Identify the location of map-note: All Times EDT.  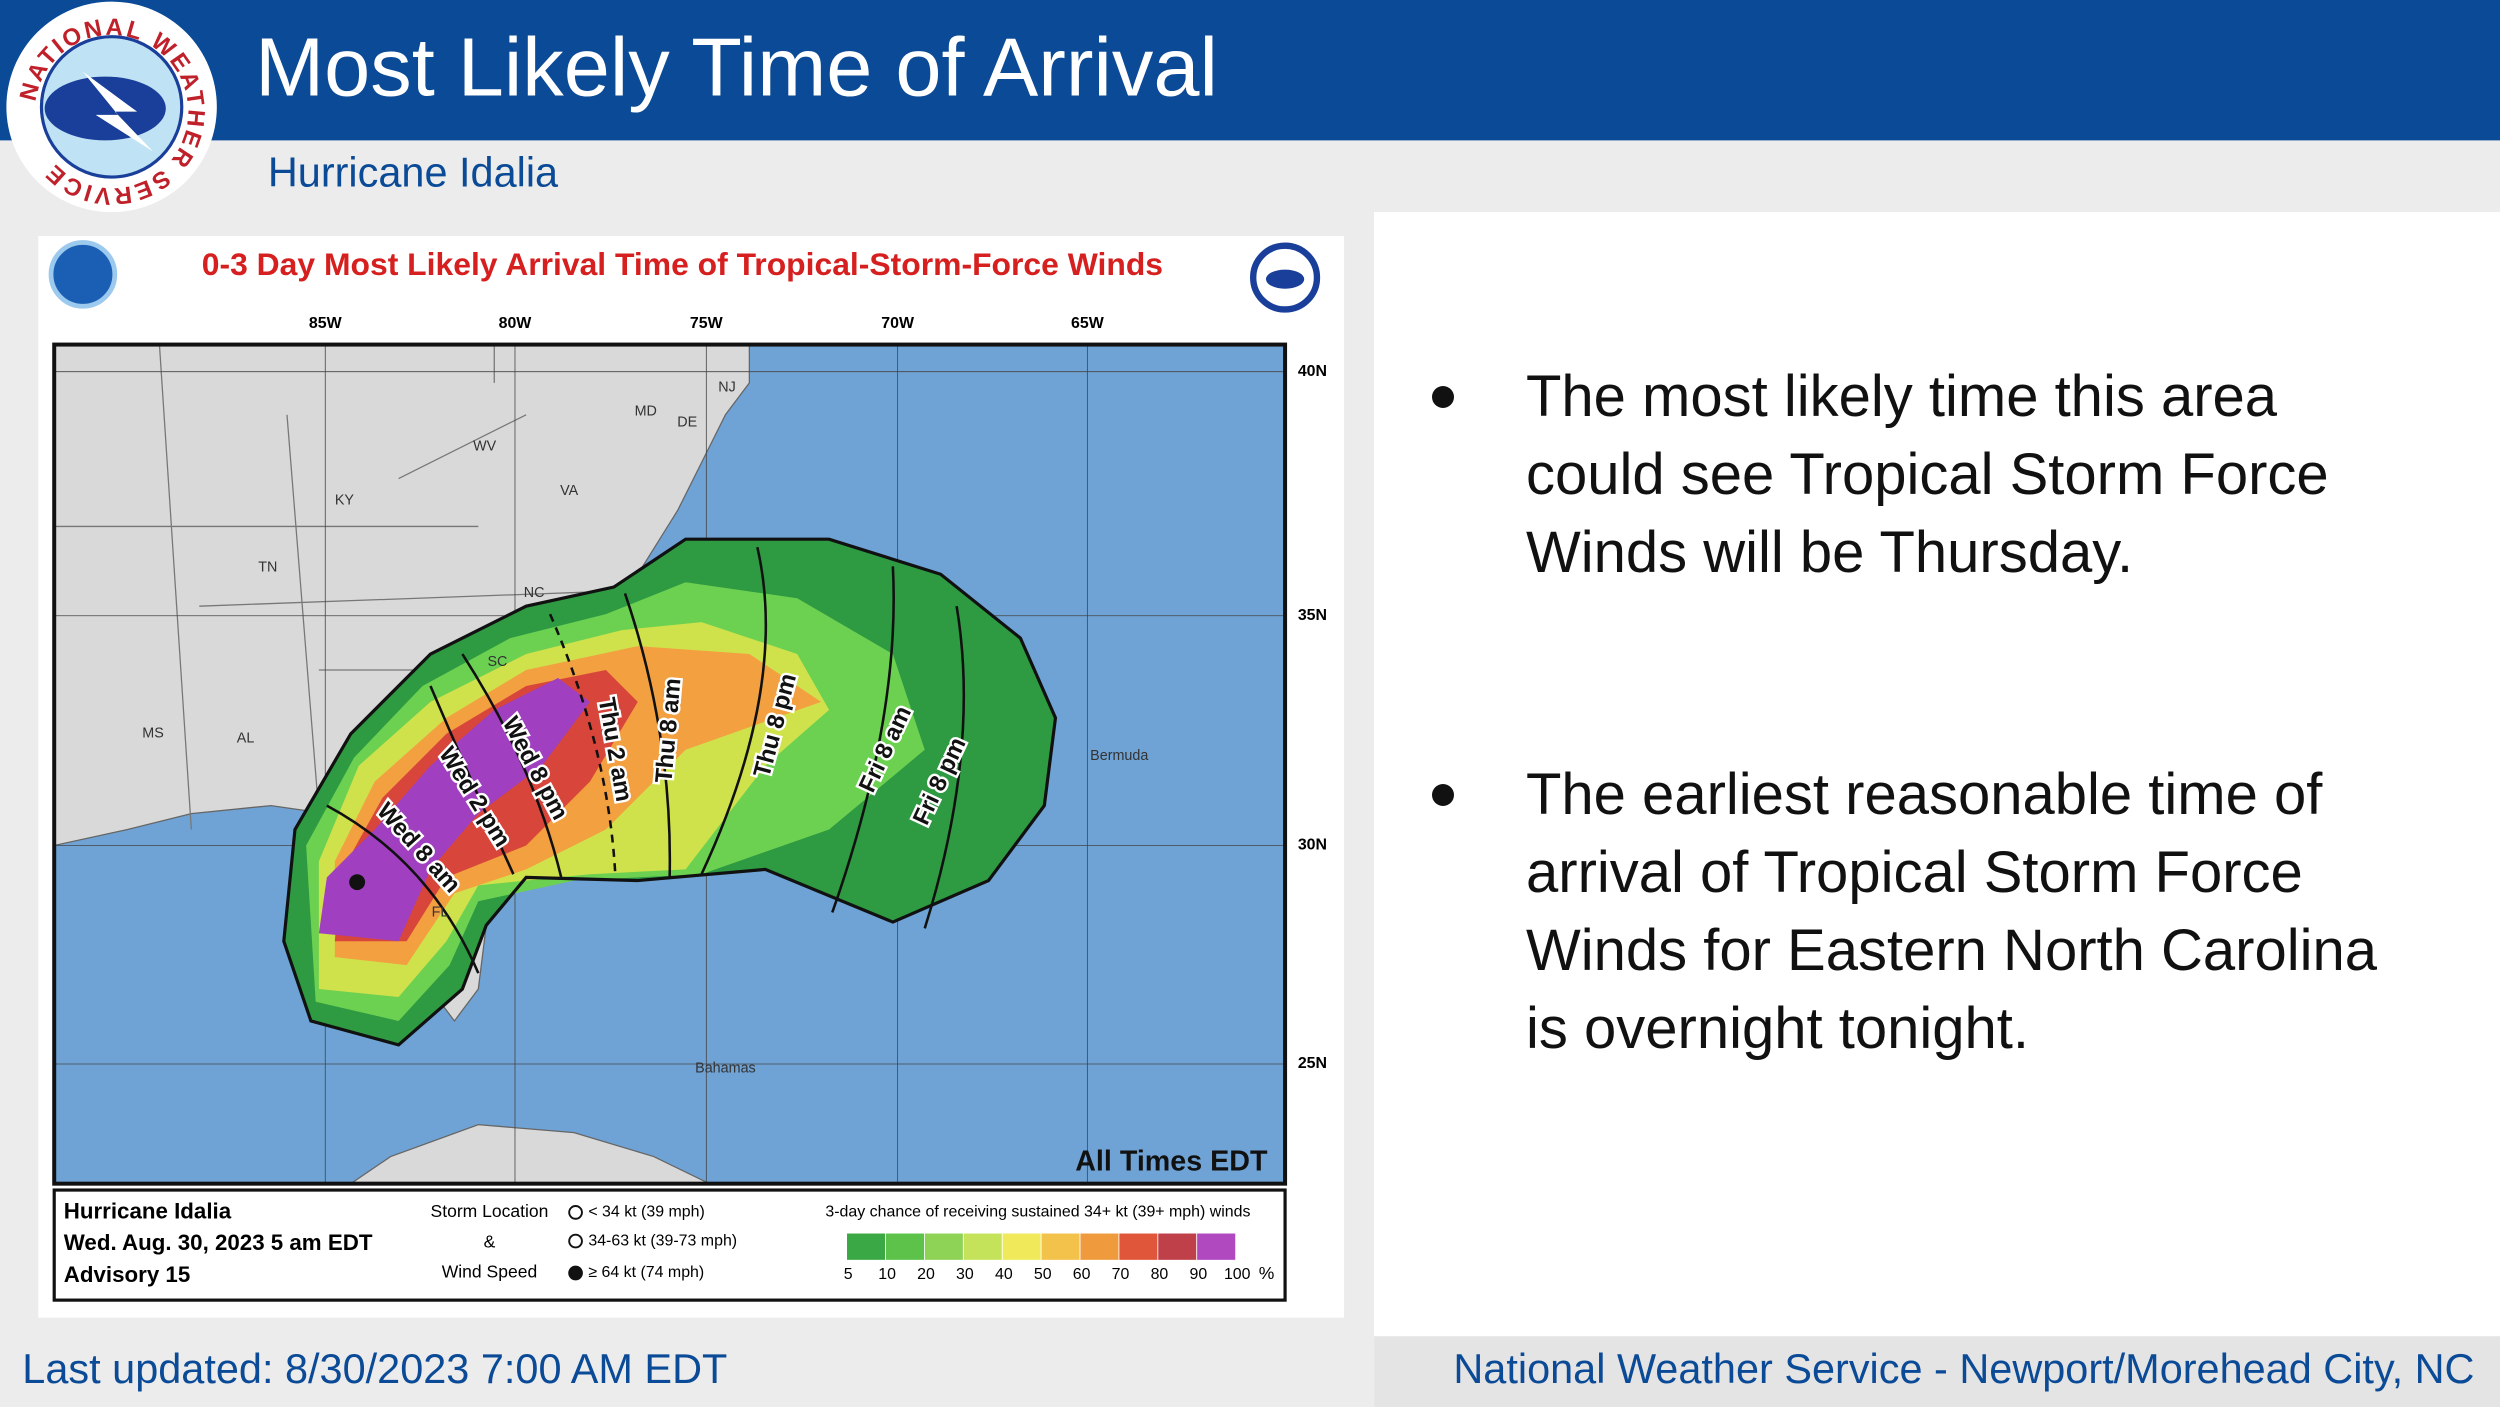
(1171, 1162).